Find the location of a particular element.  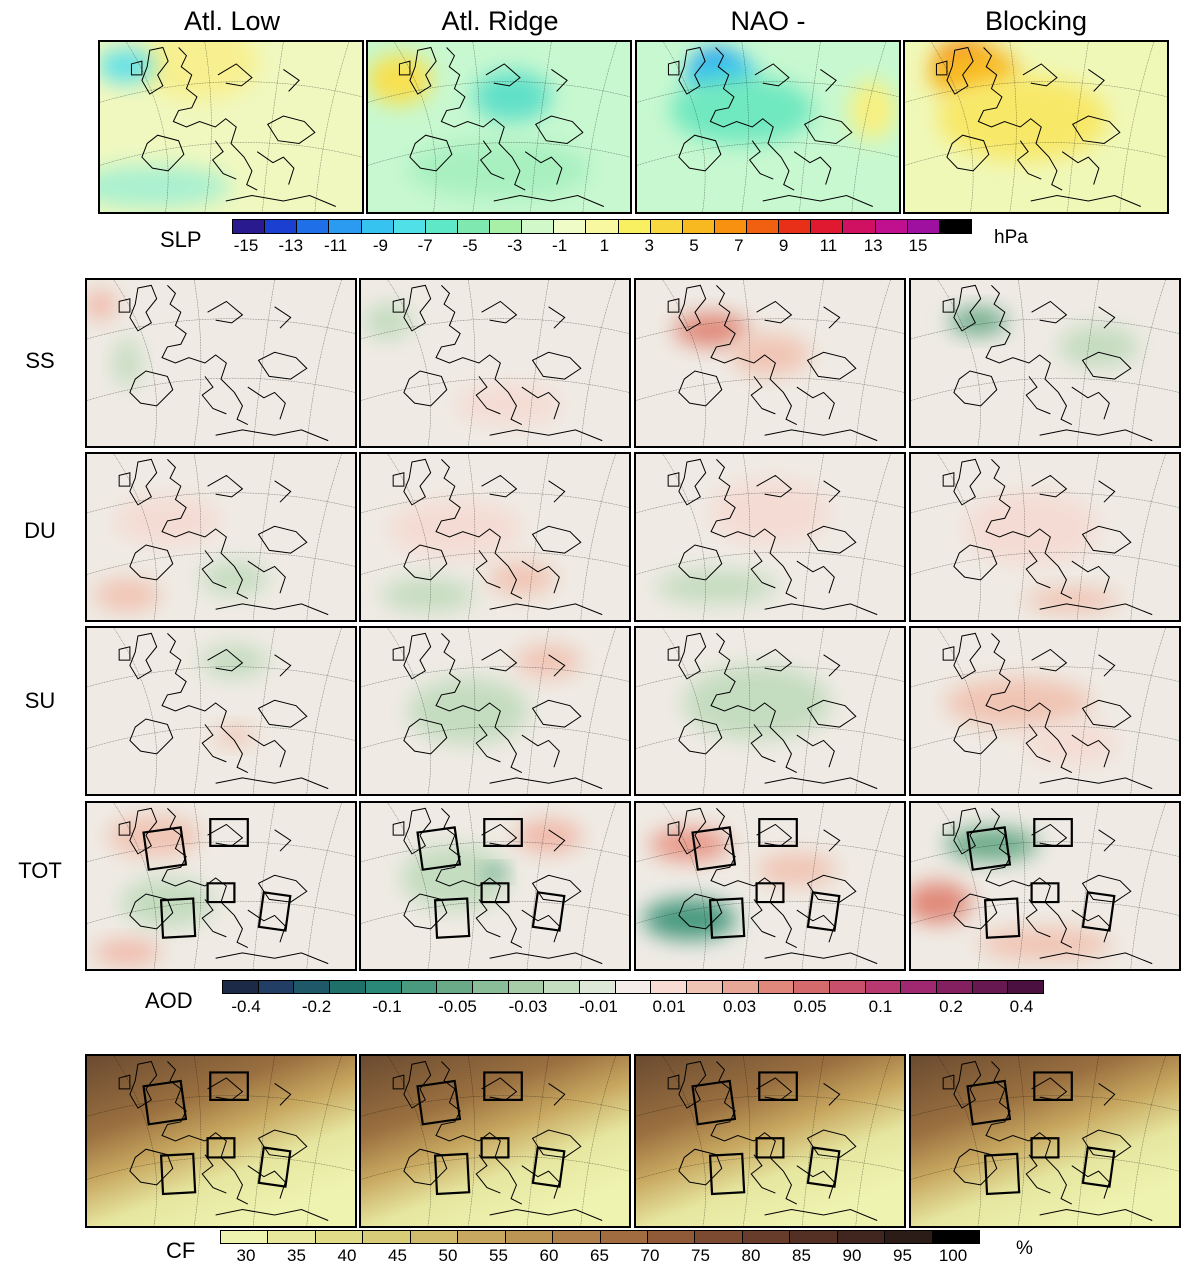

aod-ss-map-atl-low-map is located at coordinates (221, 363).